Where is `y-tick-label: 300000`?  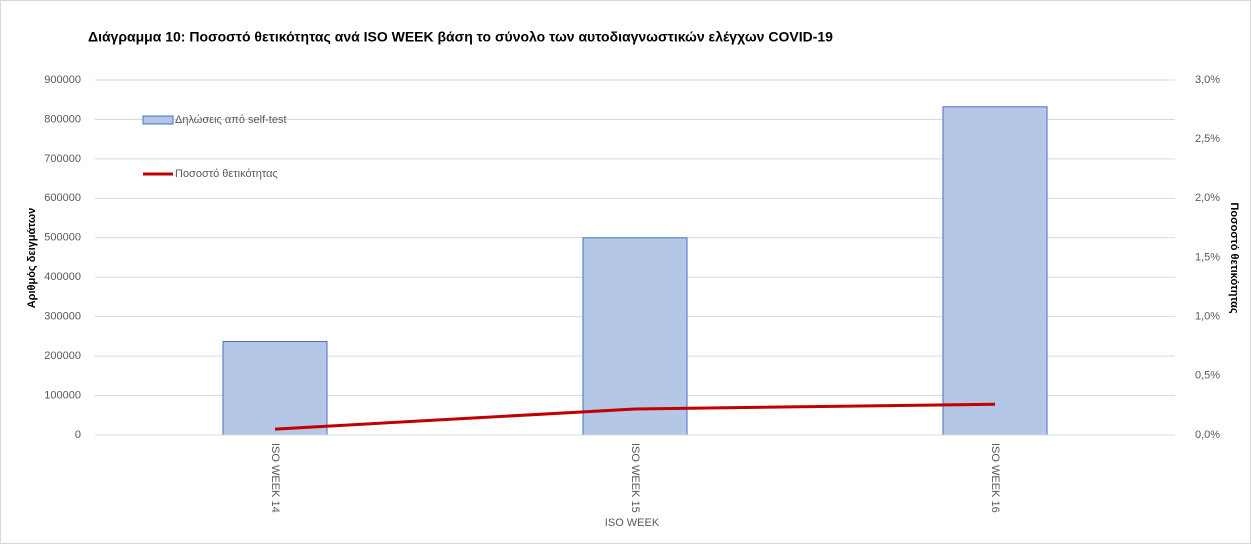 y-tick-label: 300000 is located at coordinates (62, 317).